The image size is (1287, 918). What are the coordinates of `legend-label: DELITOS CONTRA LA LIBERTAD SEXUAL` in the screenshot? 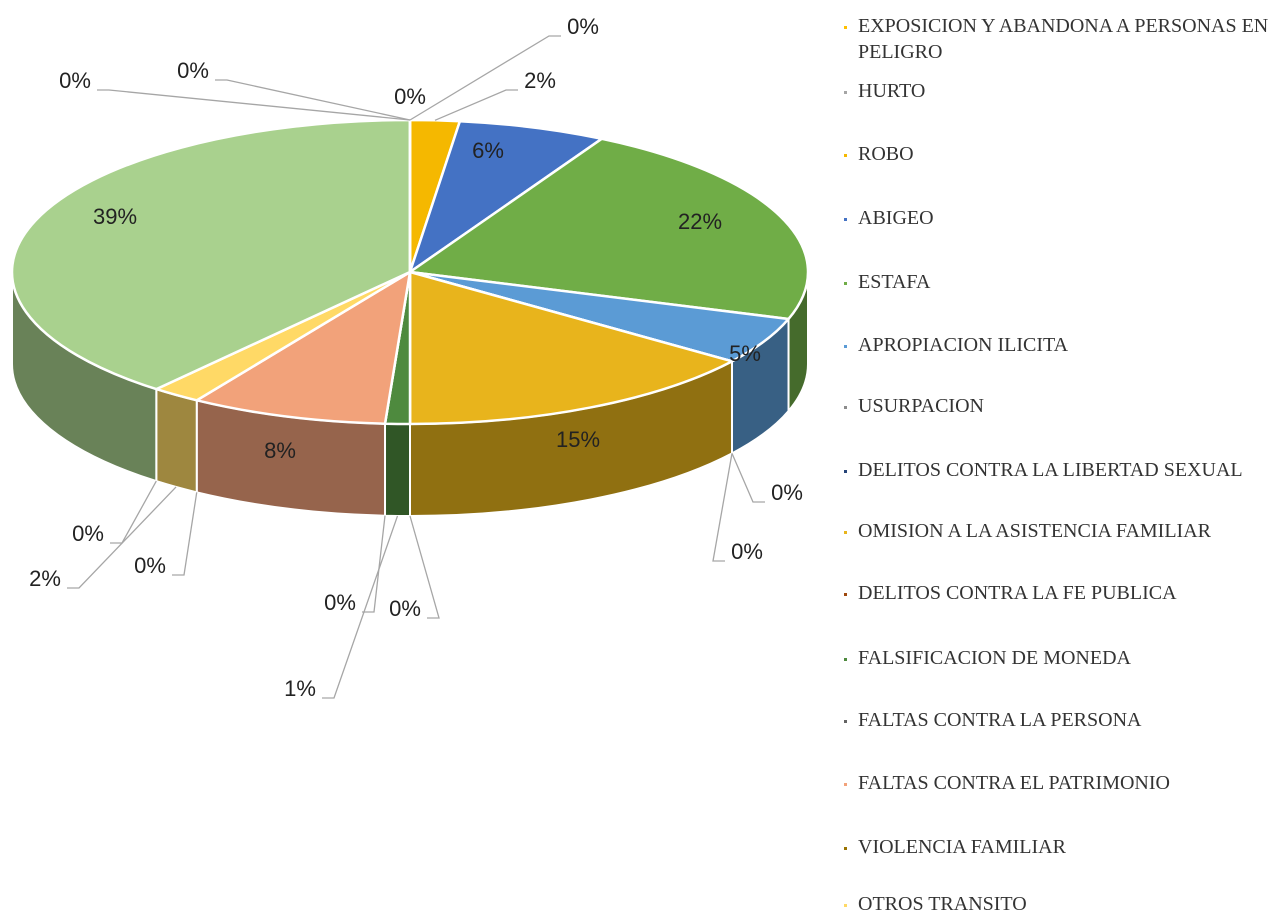 It's located at (1050, 470).